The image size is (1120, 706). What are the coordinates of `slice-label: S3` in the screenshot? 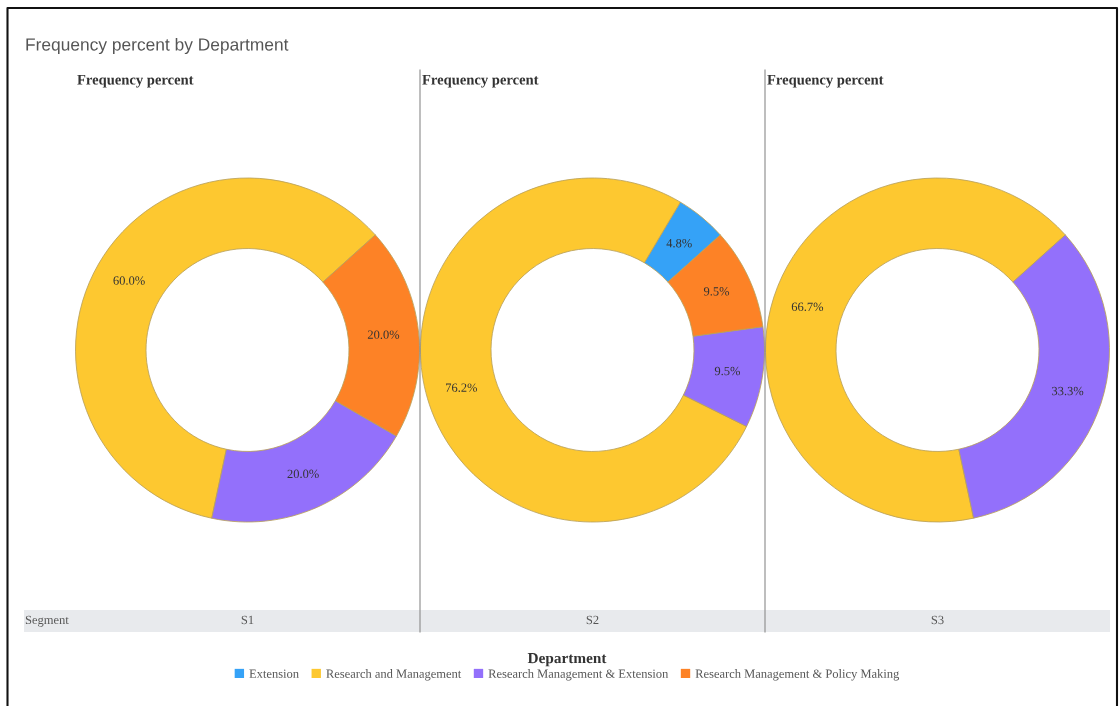 It's located at (937, 620).